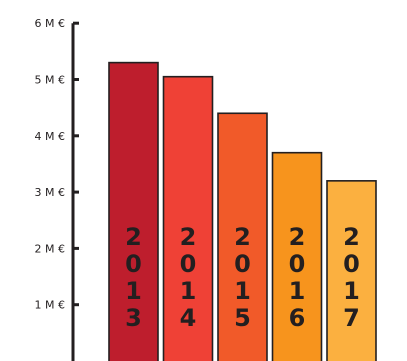 The image size is (407, 361). What do you see at coordinates (50, 248) in the screenshot?
I see `y-tick-label: 2 M €` at bounding box center [50, 248].